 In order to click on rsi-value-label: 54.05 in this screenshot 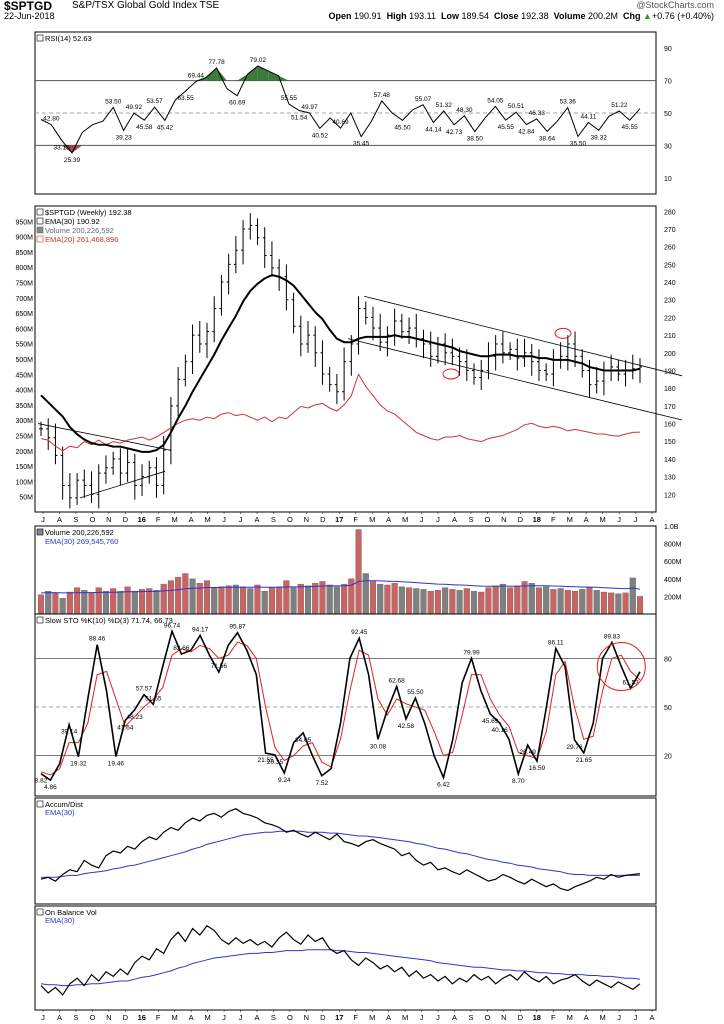, I will do `click(495, 100)`.